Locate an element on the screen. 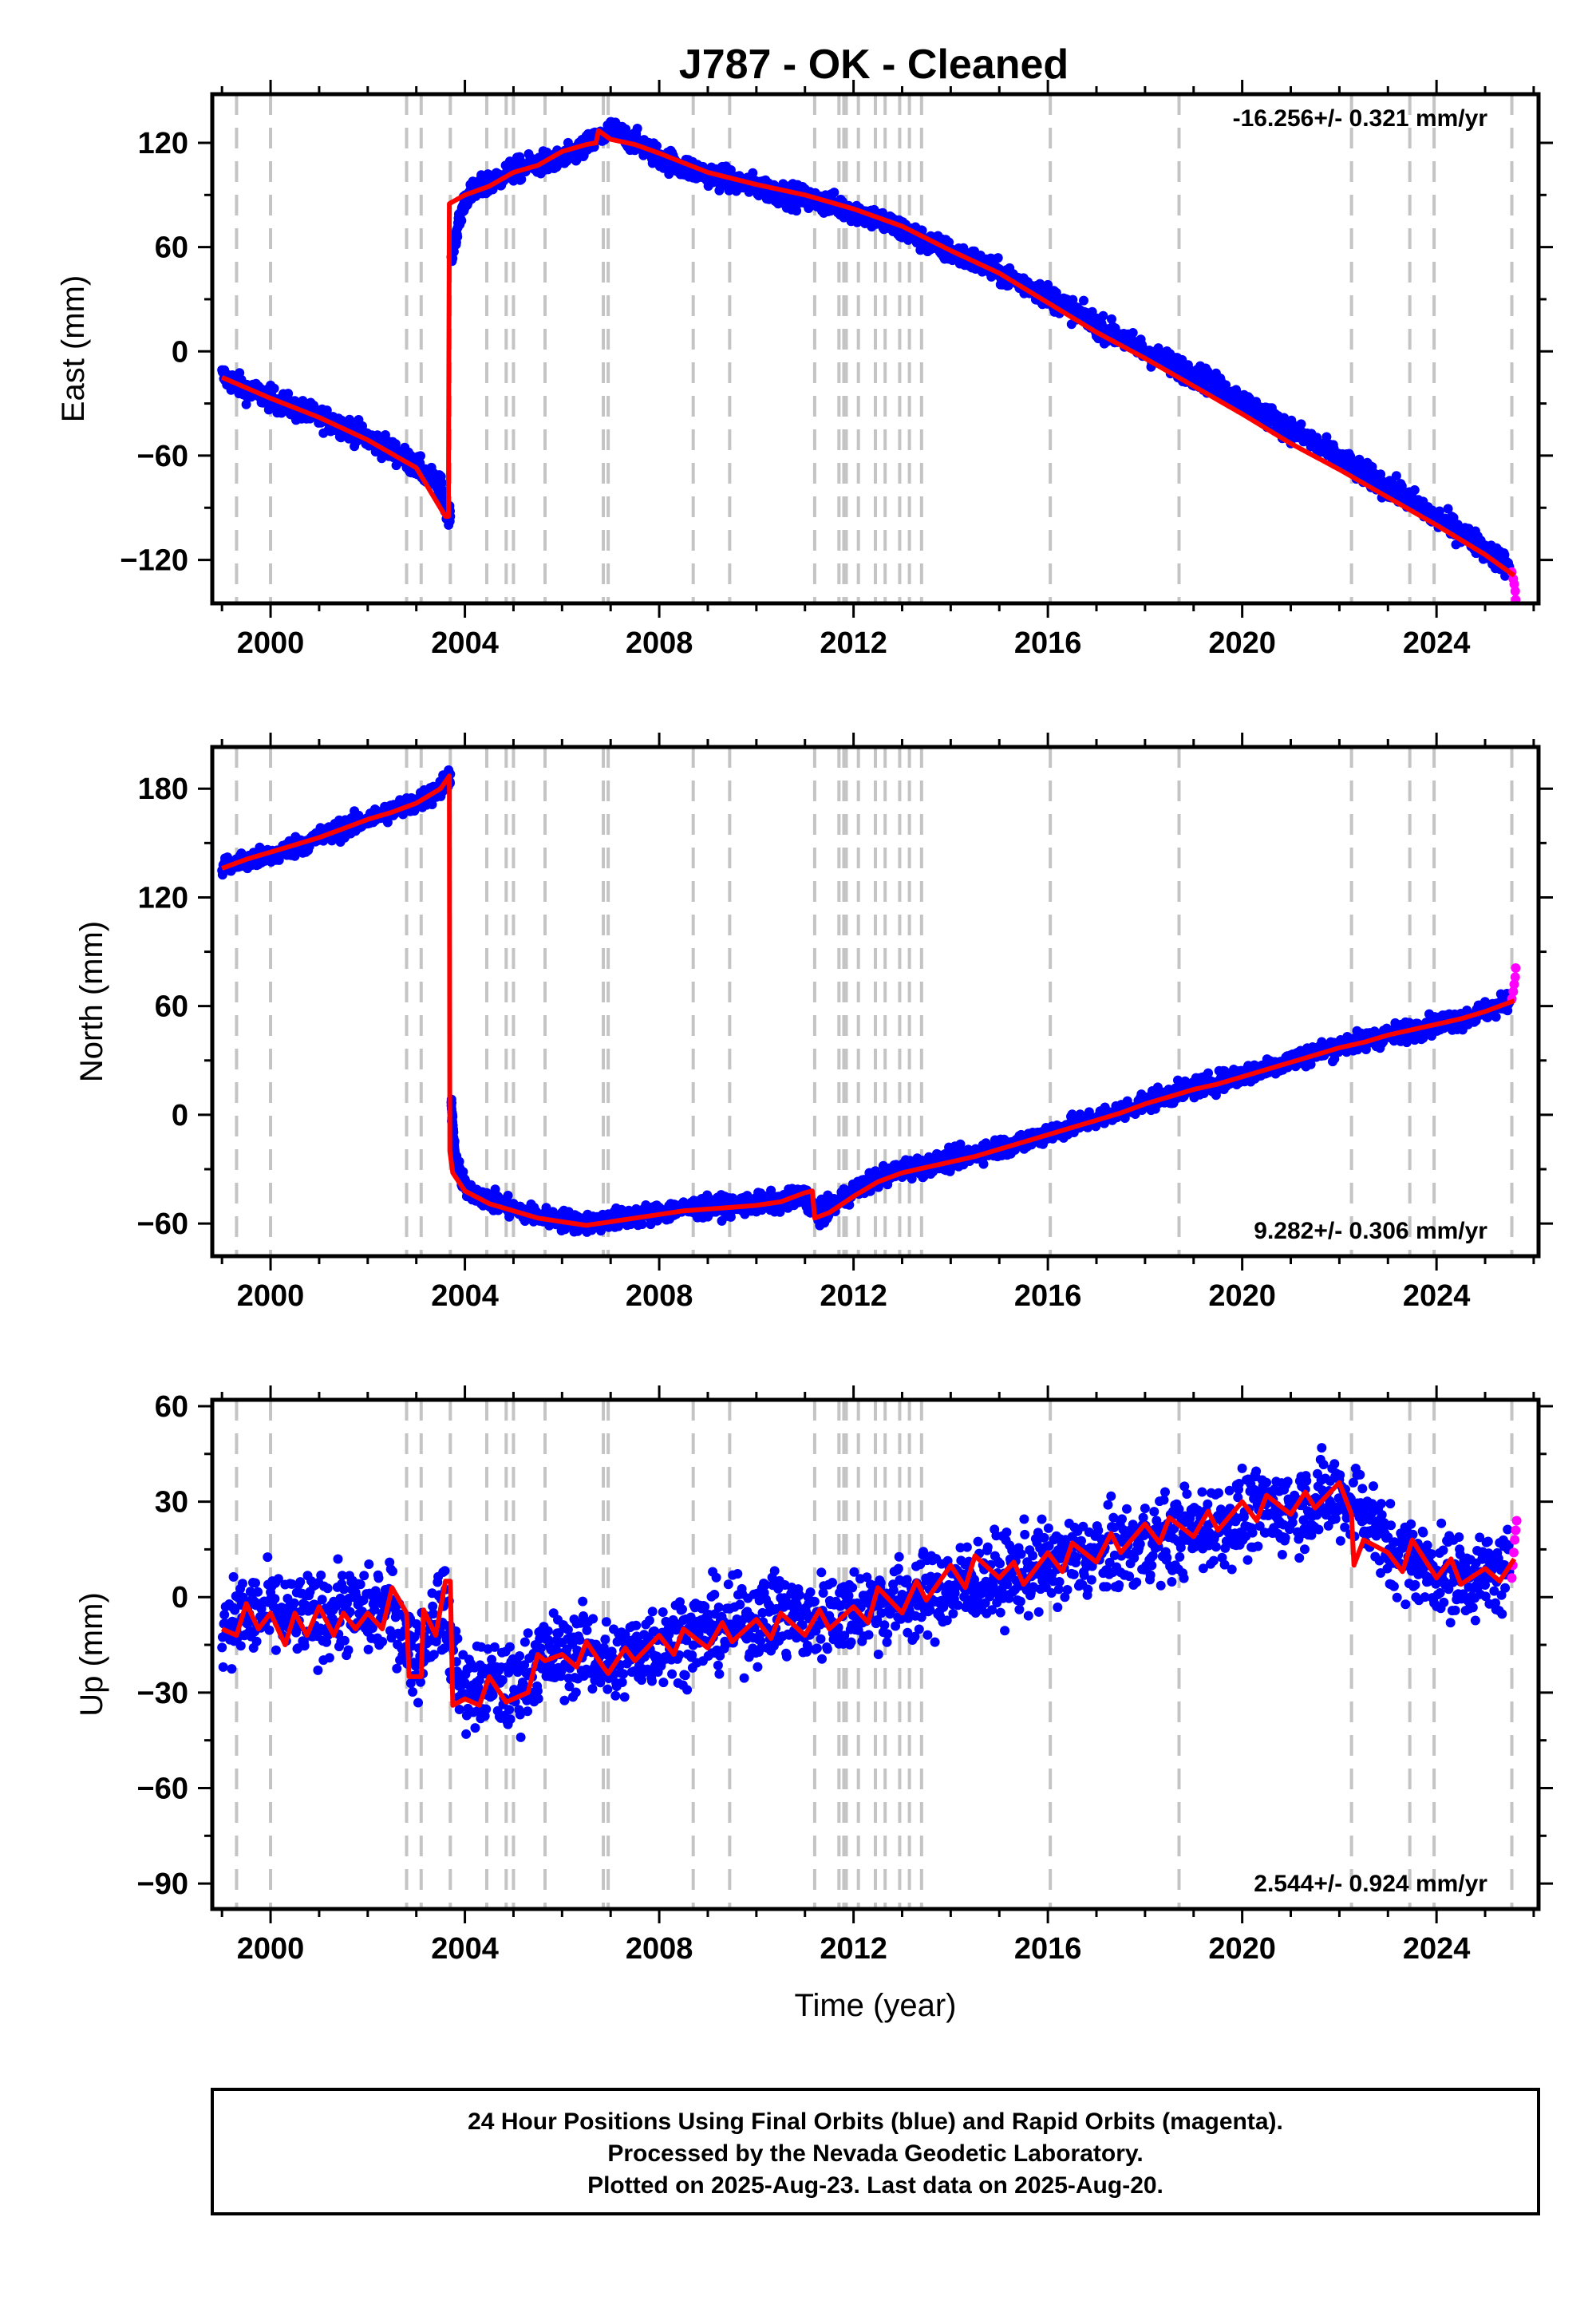 Image resolution: width=1596 pixels, height=2316 pixels. velocity-rate-label: -16.256+/- 0.321 mm/yr is located at coordinates (1360, 118).